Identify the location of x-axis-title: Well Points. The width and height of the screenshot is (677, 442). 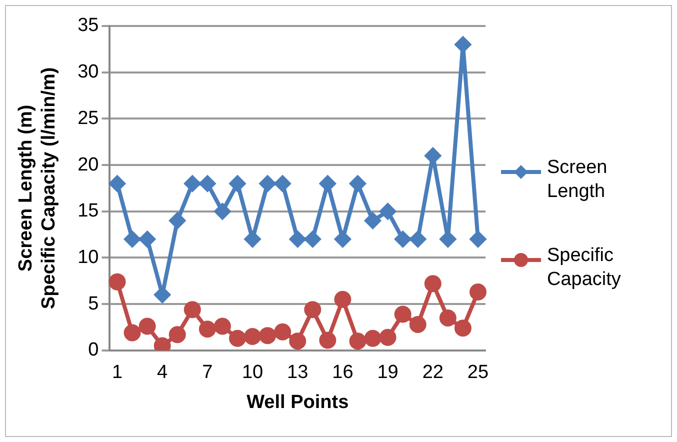
(297, 402).